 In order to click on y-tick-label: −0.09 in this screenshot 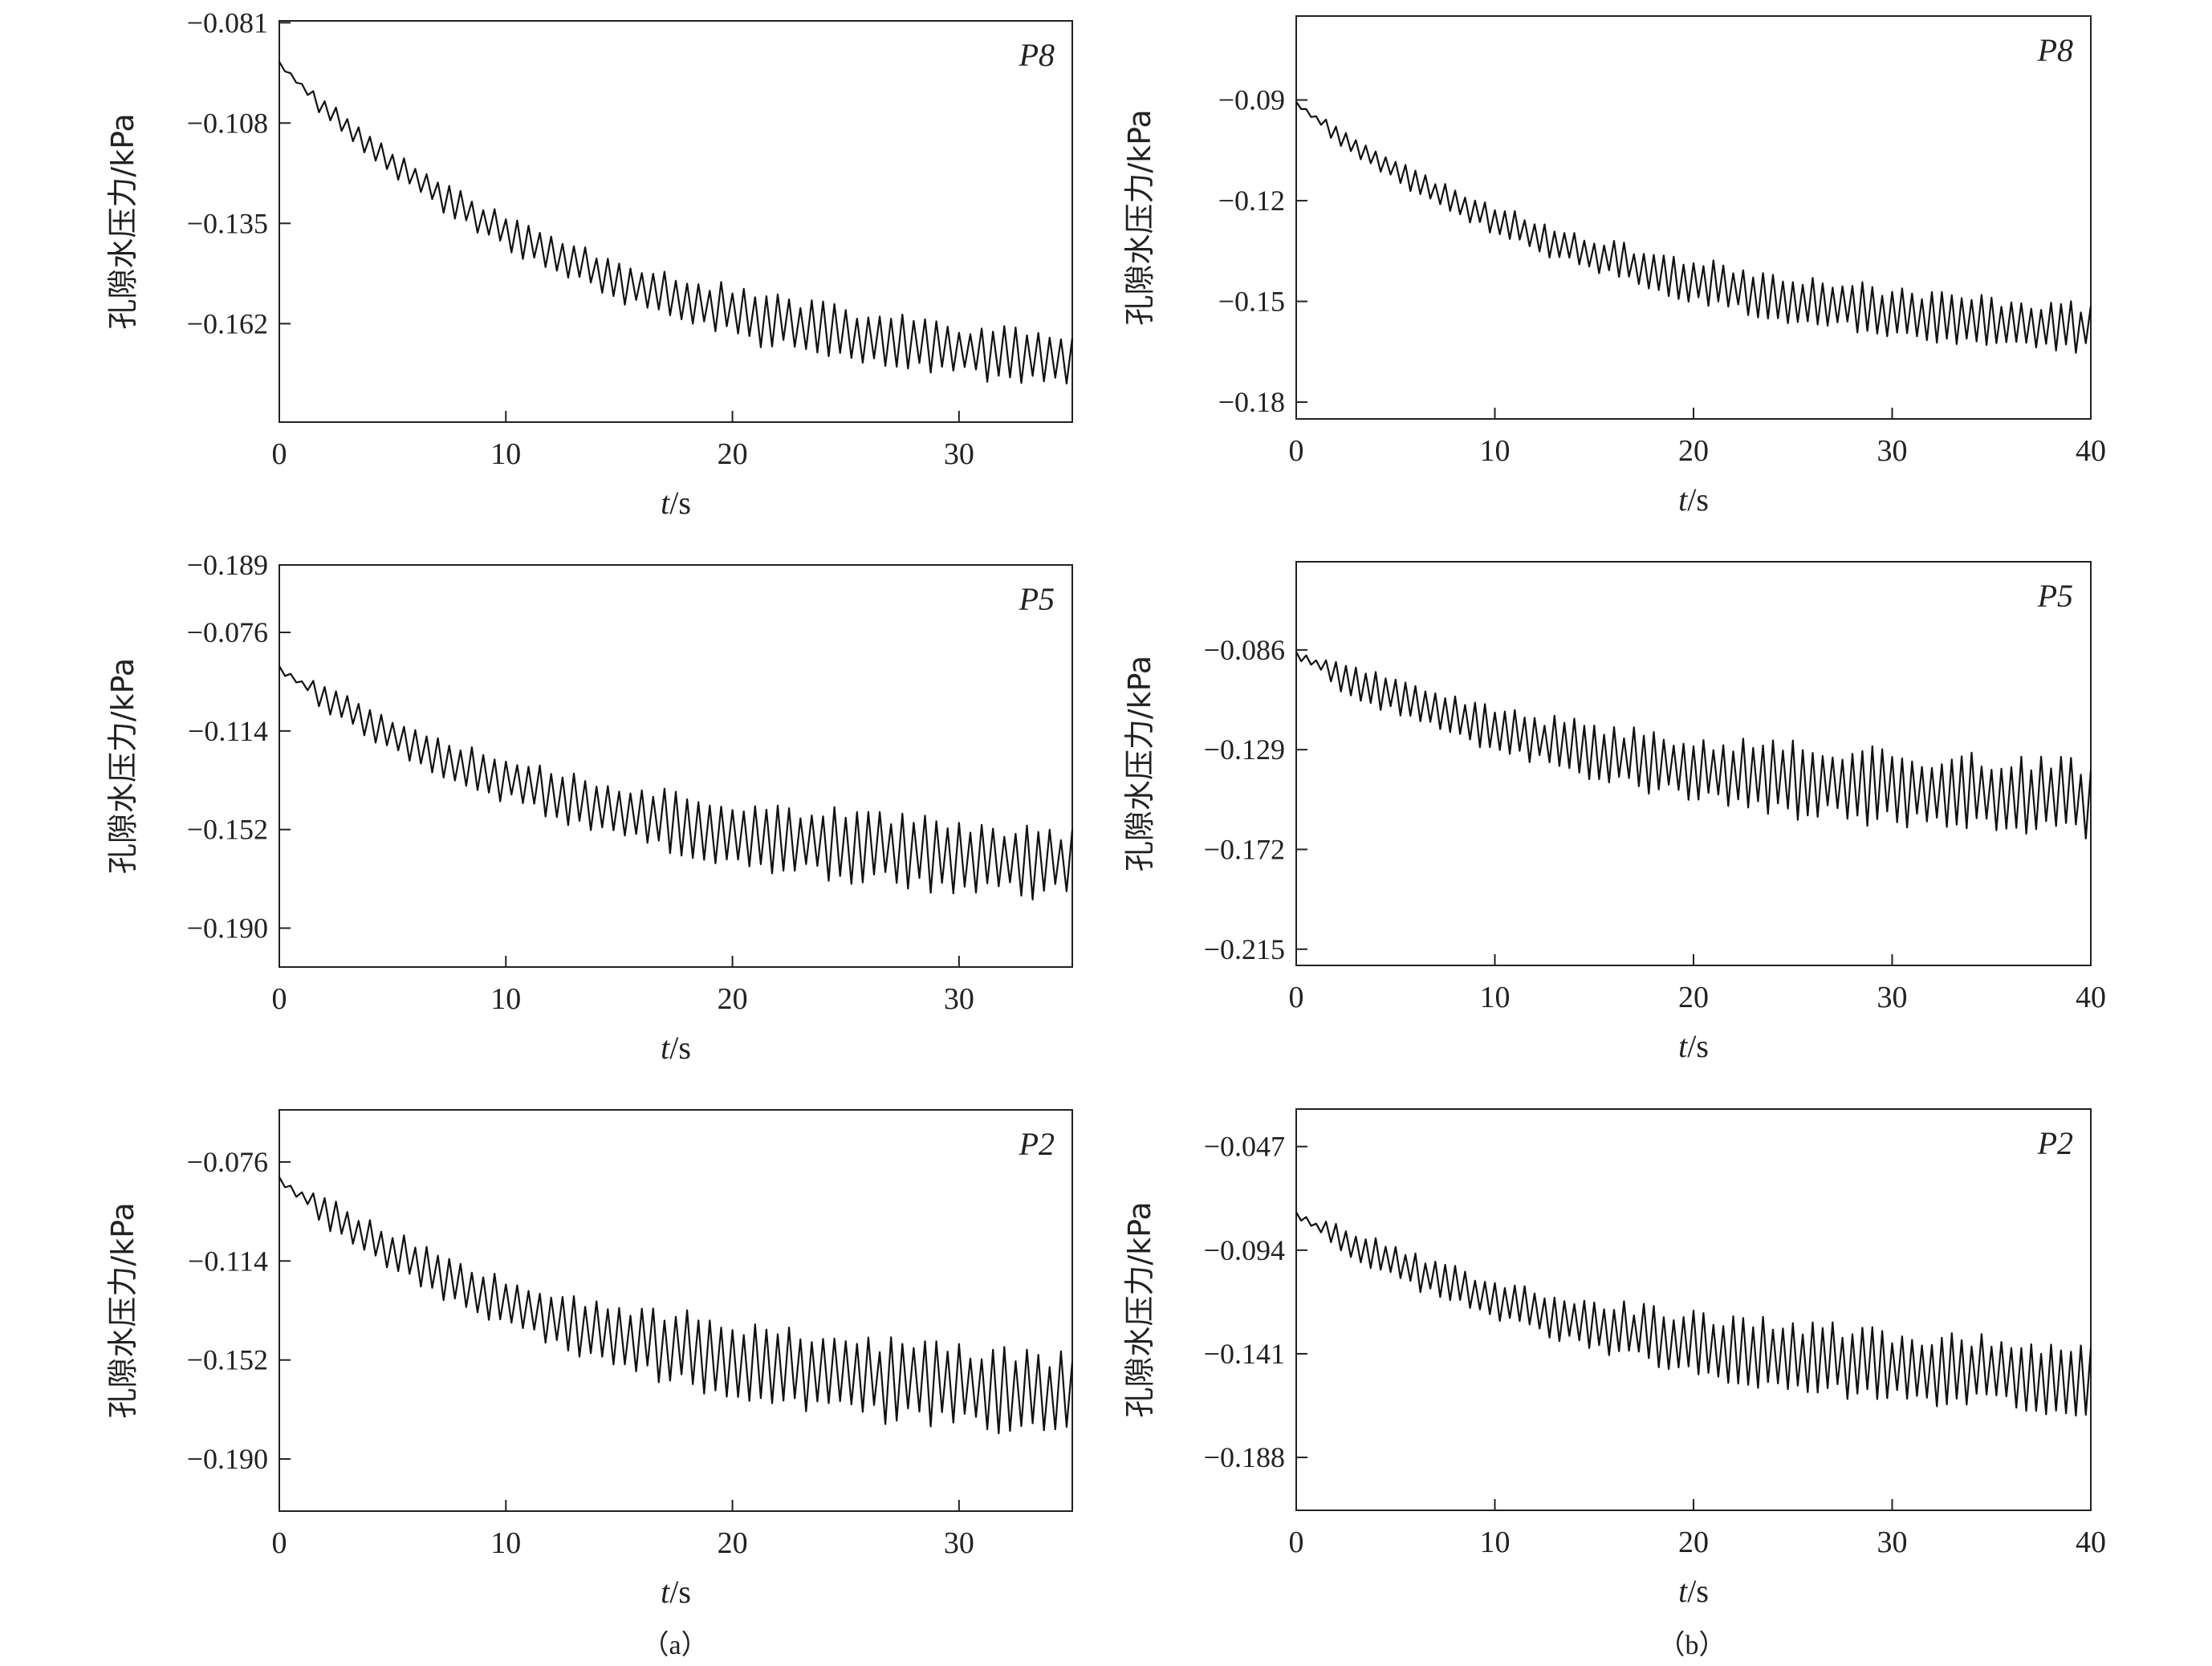, I will do `click(1252, 100)`.